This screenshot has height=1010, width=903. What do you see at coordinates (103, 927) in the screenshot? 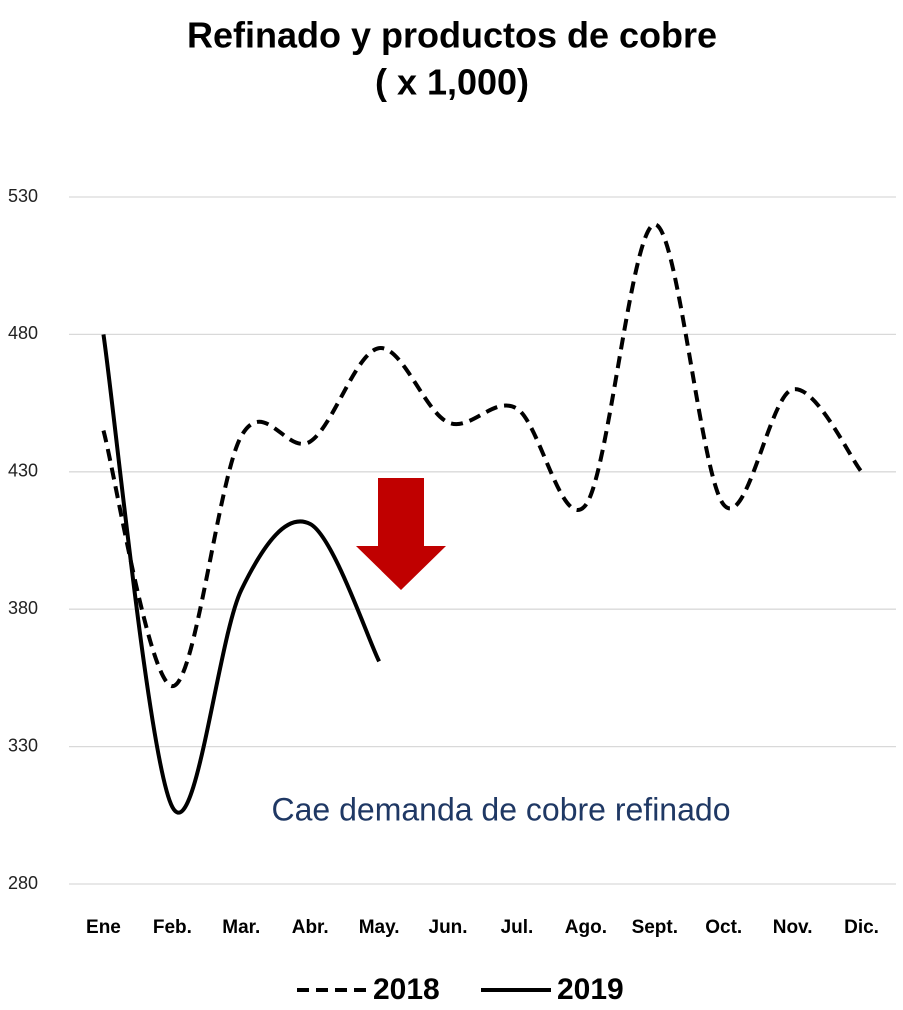
I see `x-tick-label: Ene` at bounding box center [103, 927].